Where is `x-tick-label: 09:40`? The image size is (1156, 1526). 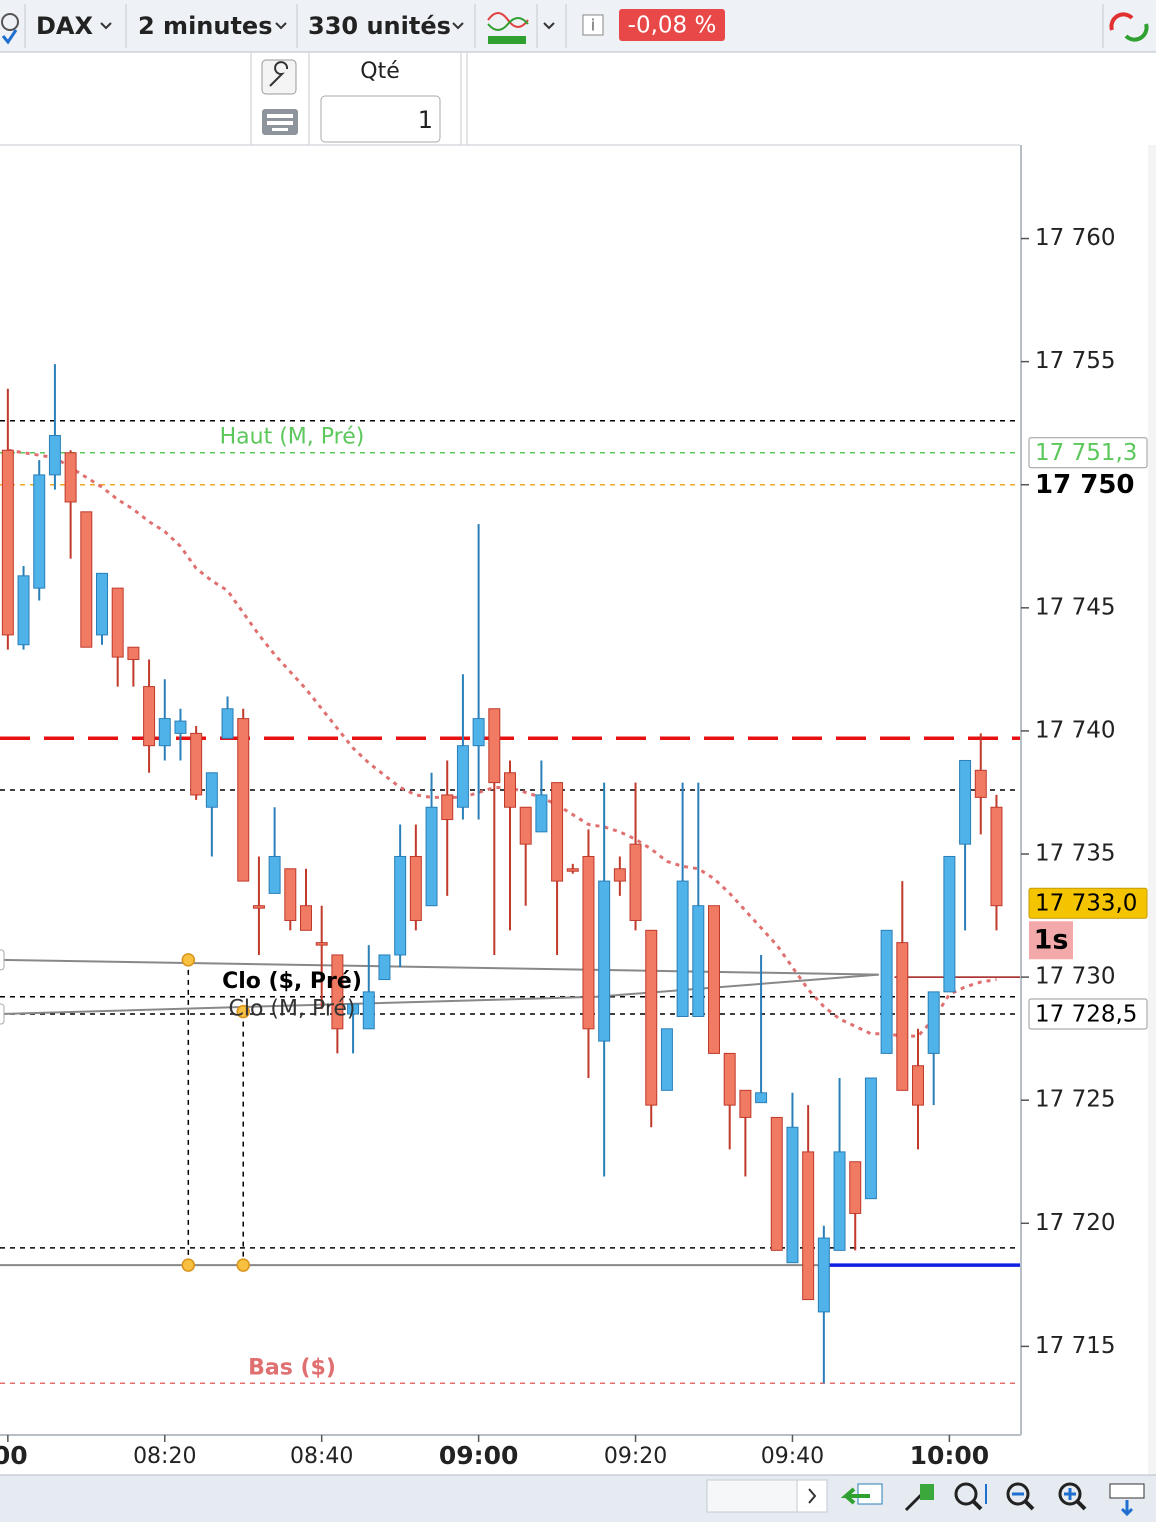 x-tick-label: 09:40 is located at coordinates (792, 1456).